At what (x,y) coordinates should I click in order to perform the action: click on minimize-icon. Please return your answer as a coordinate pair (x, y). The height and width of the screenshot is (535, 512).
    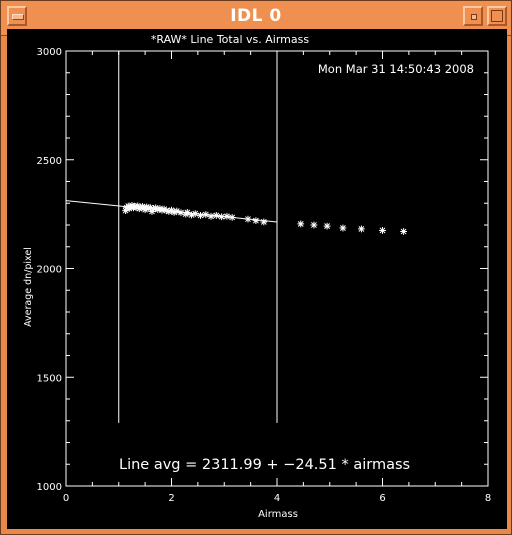
    Looking at the image, I should click on (474, 17).